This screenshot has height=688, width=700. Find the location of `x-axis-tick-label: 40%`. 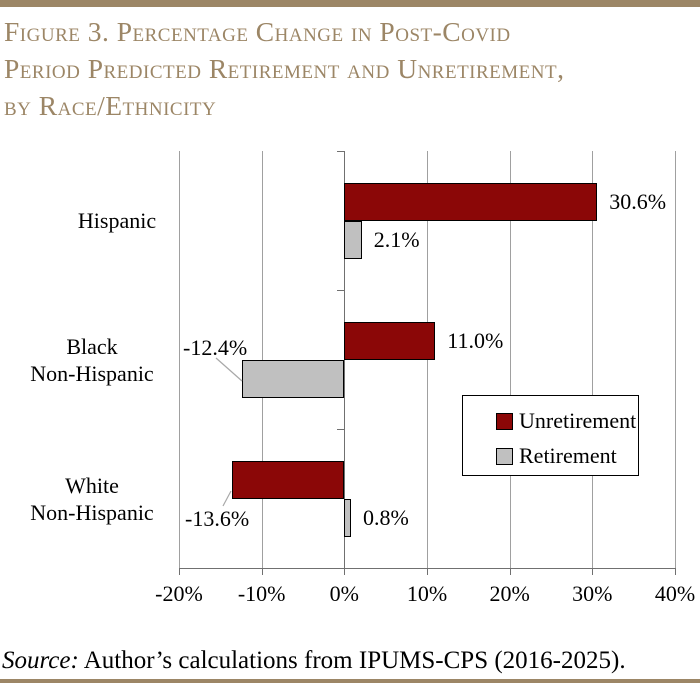

x-axis-tick-label: 40% is located at coordinates (675, 593).